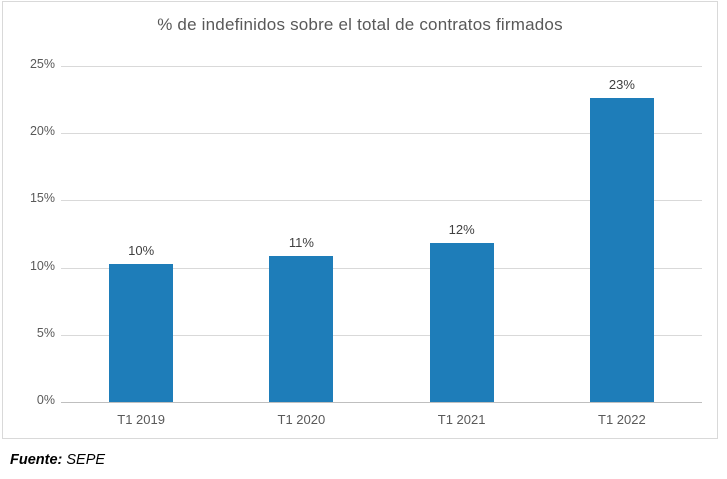 This screenshot has width=727, height=479. What do you see at coordinates (381, 402) in the screenshot?
I see `x-axis-line` at bounding box center [381, 402].